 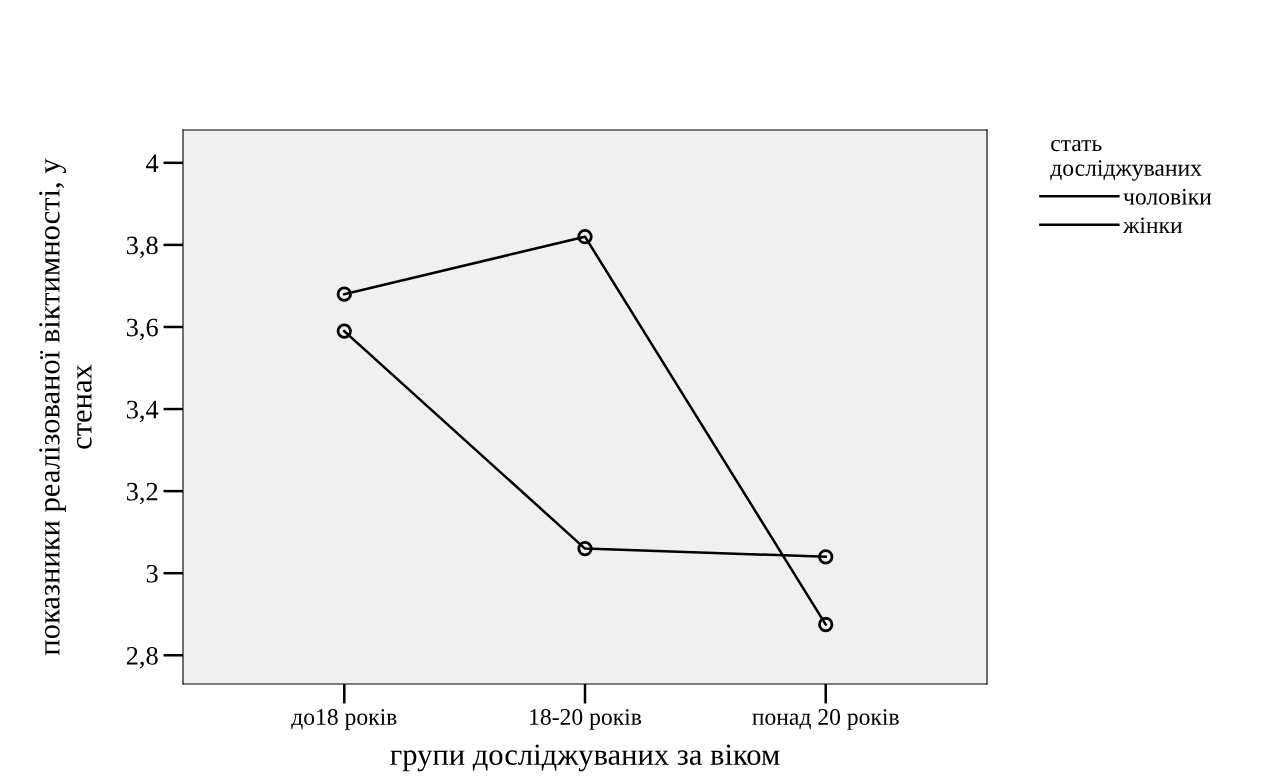 I want to click on y-tick-label: 2,8, so click(x=142, y=657).